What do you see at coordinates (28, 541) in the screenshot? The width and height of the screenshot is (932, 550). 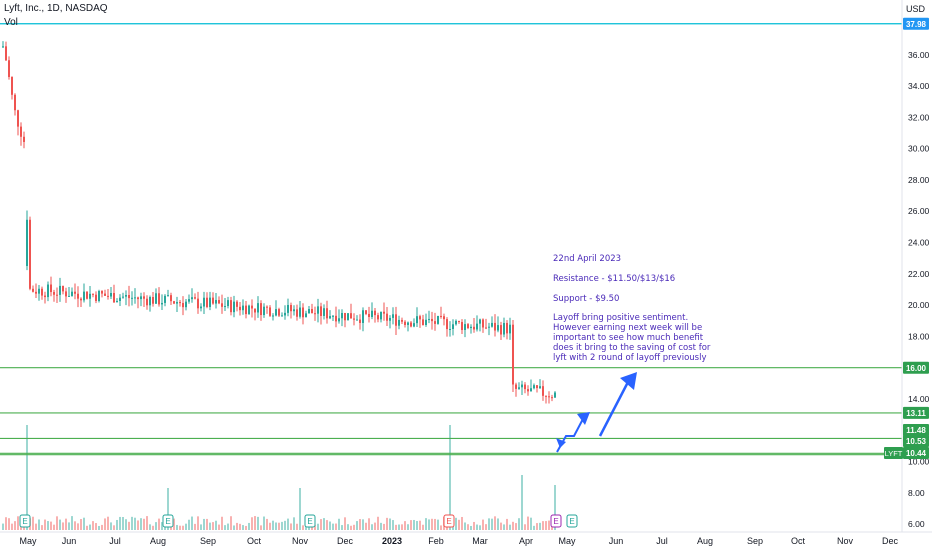 I see `x-tick-label: May` at bounding box center [28, 541].